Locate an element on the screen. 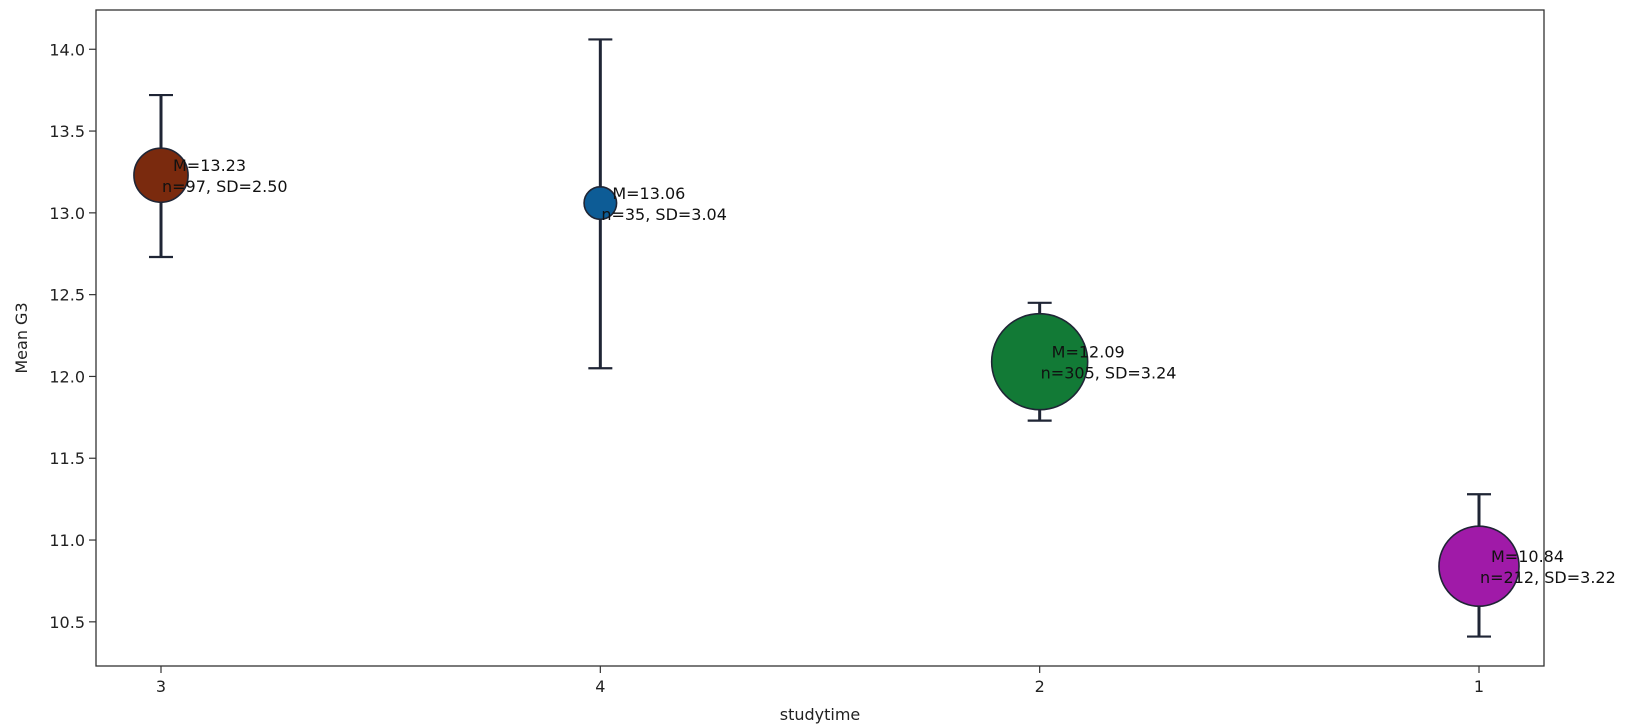 This screenshot has width=1627, height=724. point-label-mean: M=13.23 is located at coordinates (209, 165).